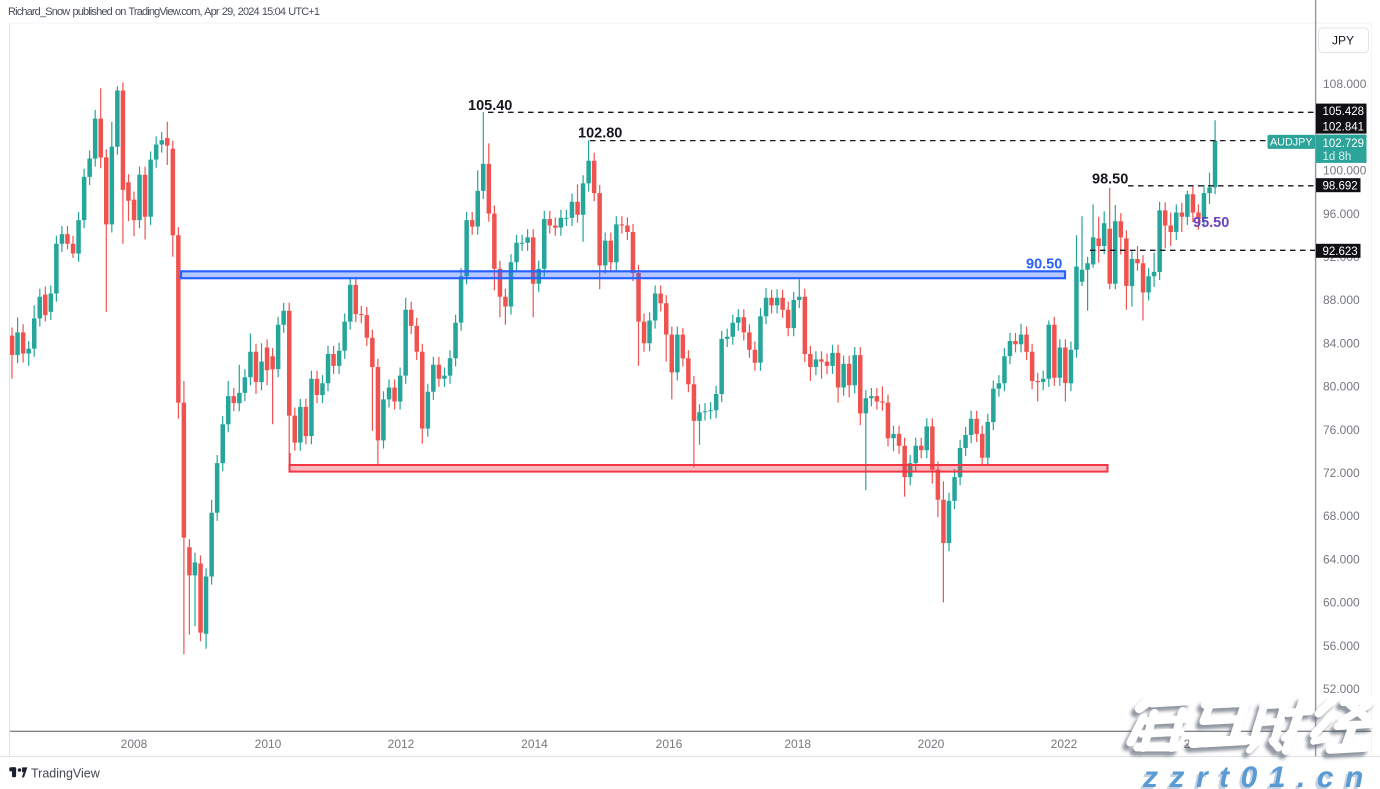 The width and height of the screenshot is (1380, 789). What do you see at coordinates (1344, 112) in the screenshot?
I see `svg-text: 105.428` at bounding box center [1344, 112].